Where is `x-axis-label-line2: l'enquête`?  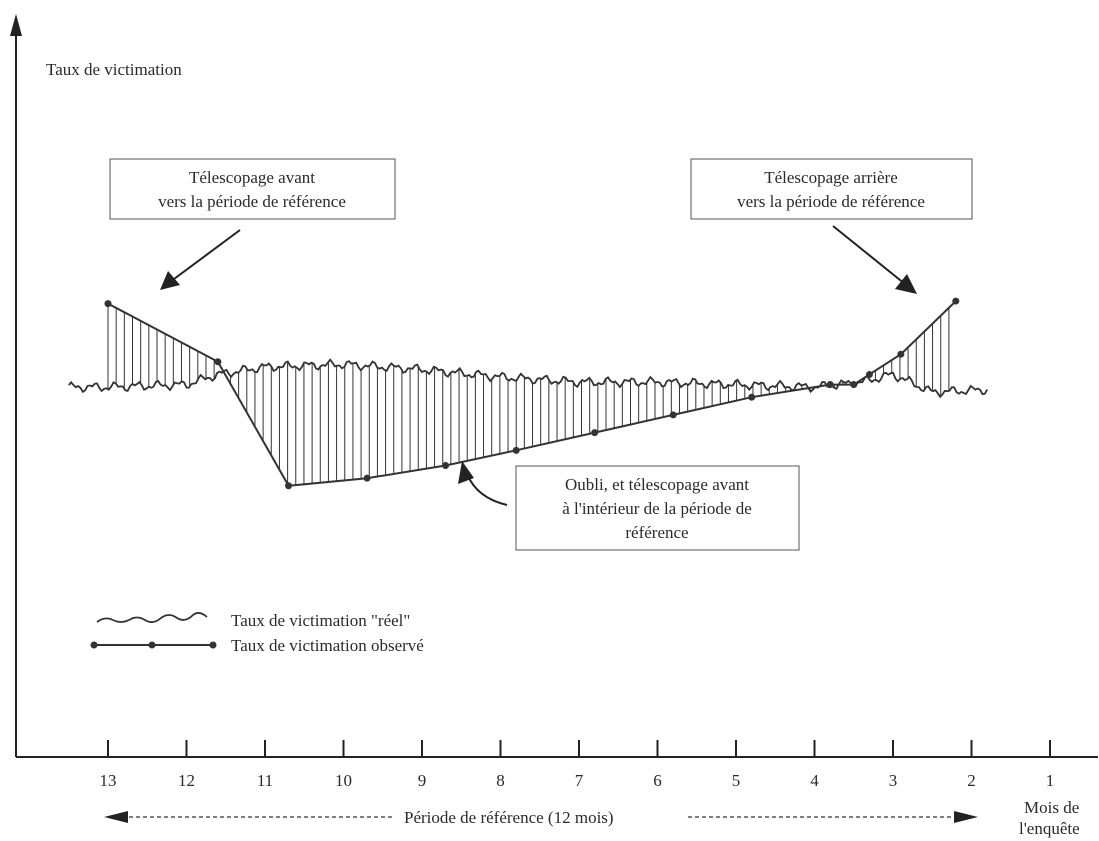
x-axis-label-line2: l'enquête is located at coordinates (1049, 828).